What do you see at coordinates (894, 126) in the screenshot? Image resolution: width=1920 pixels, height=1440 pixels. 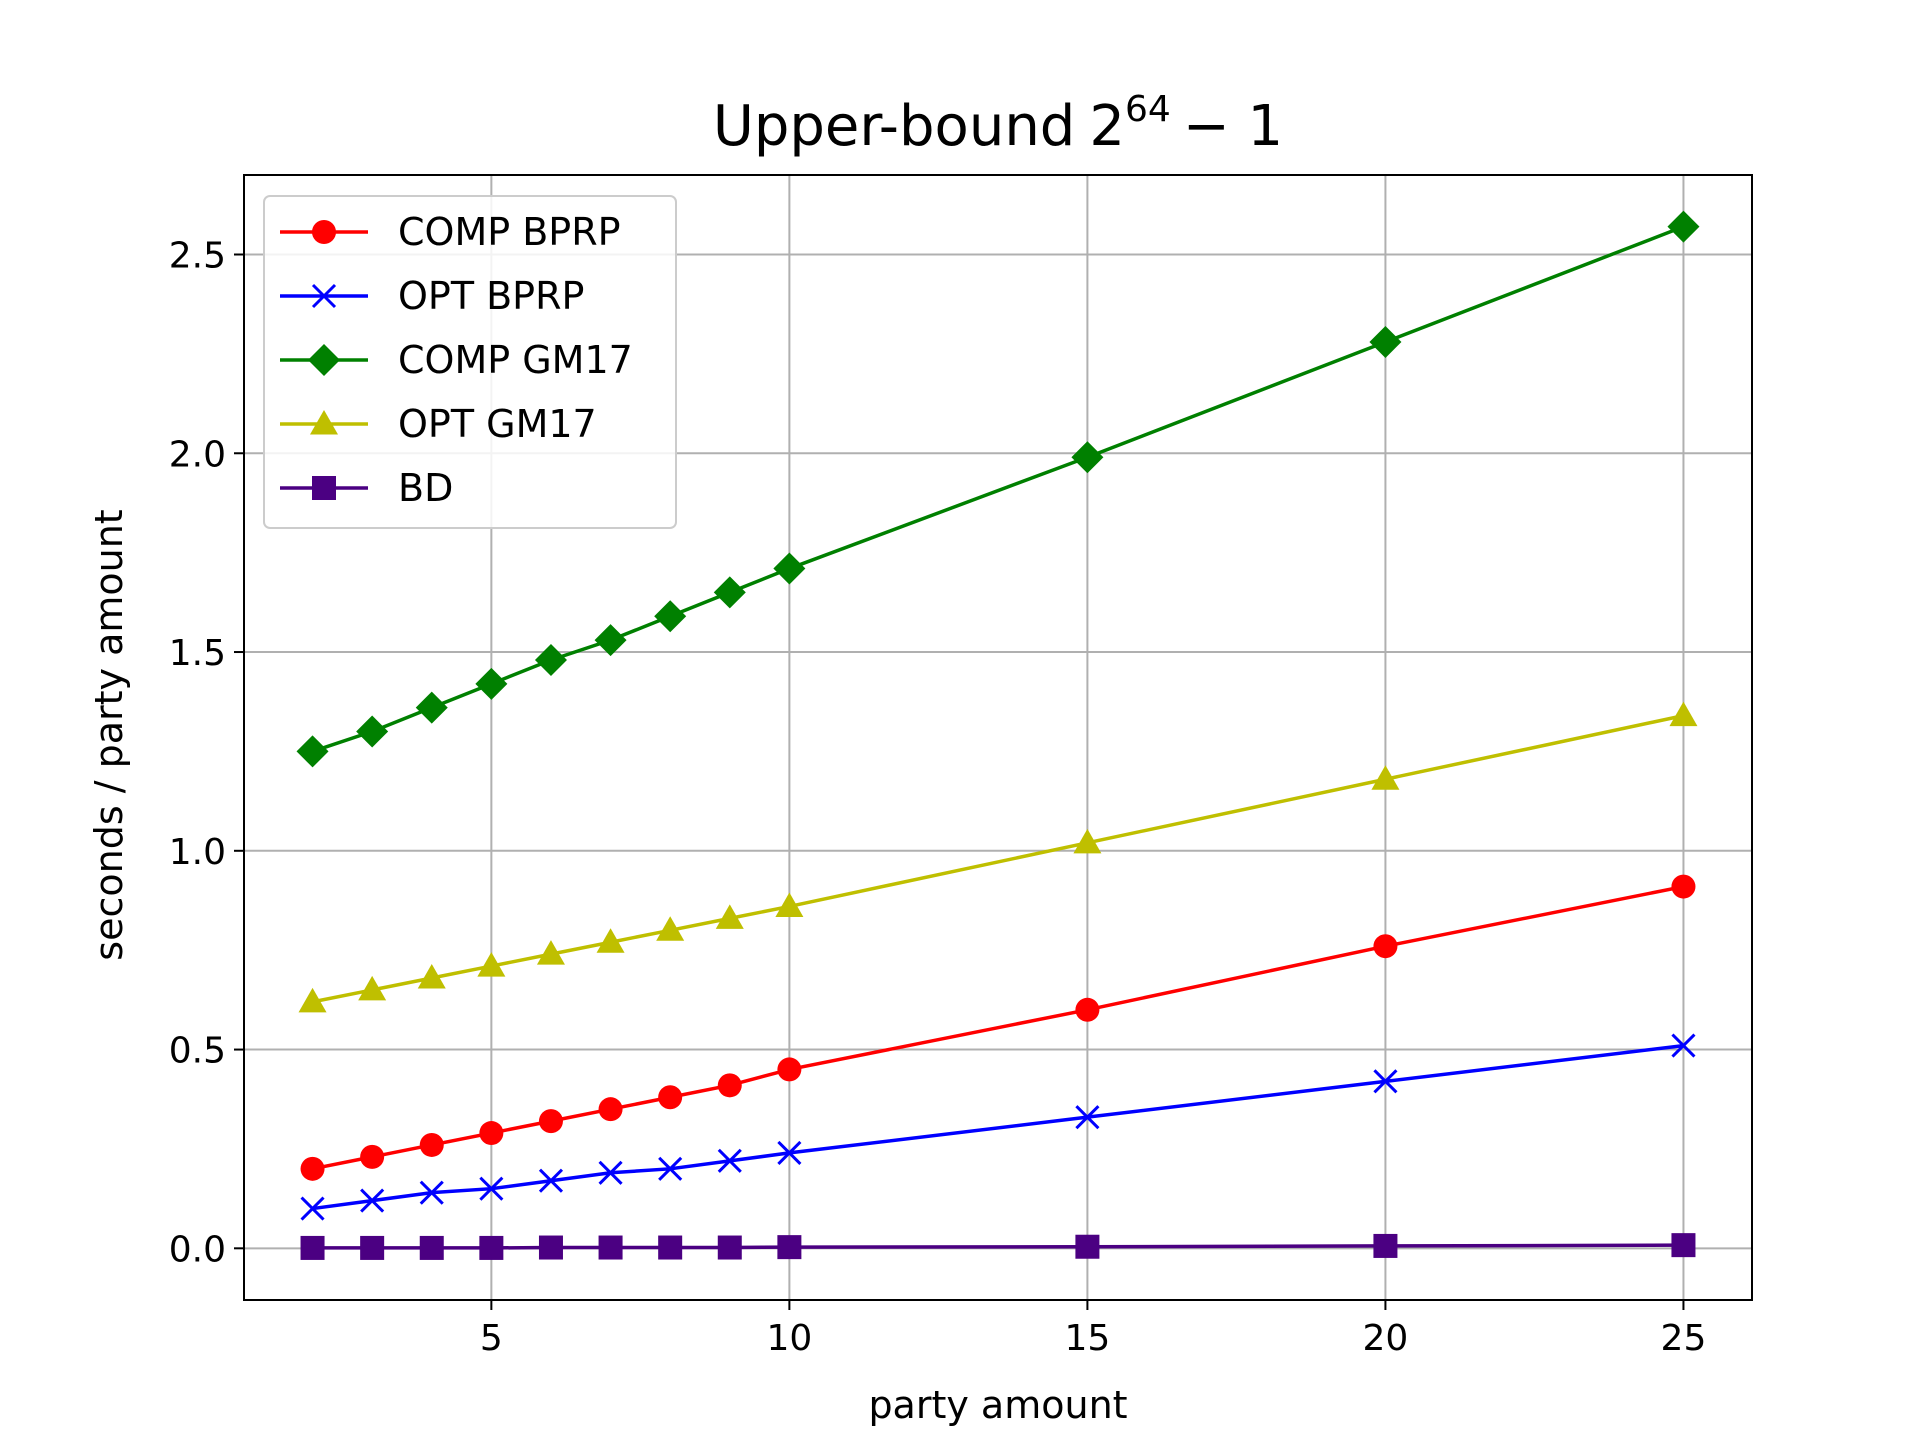 I see `chart-title-text: Upper-bound` at bounding box center [894, 126].